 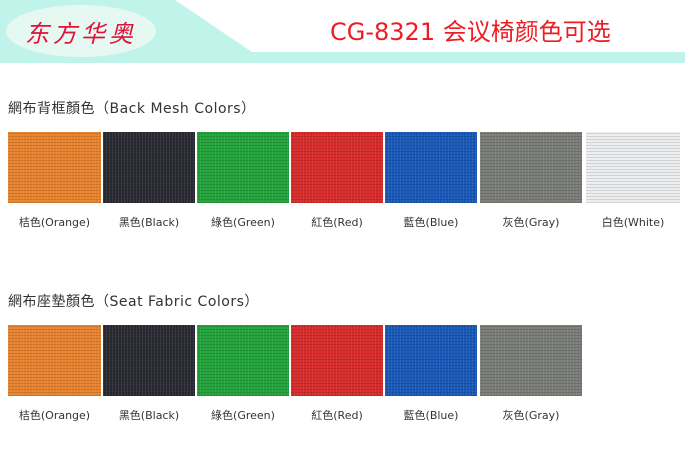 I want to click on brand-logo: 东方华奥, so click(x=81, y=31).